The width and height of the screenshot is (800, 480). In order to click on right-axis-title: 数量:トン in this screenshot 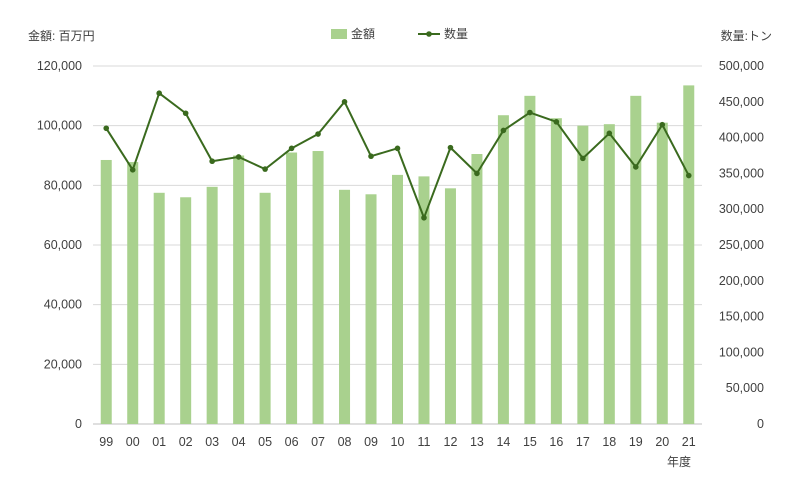, I will do `click(746, 35)`.